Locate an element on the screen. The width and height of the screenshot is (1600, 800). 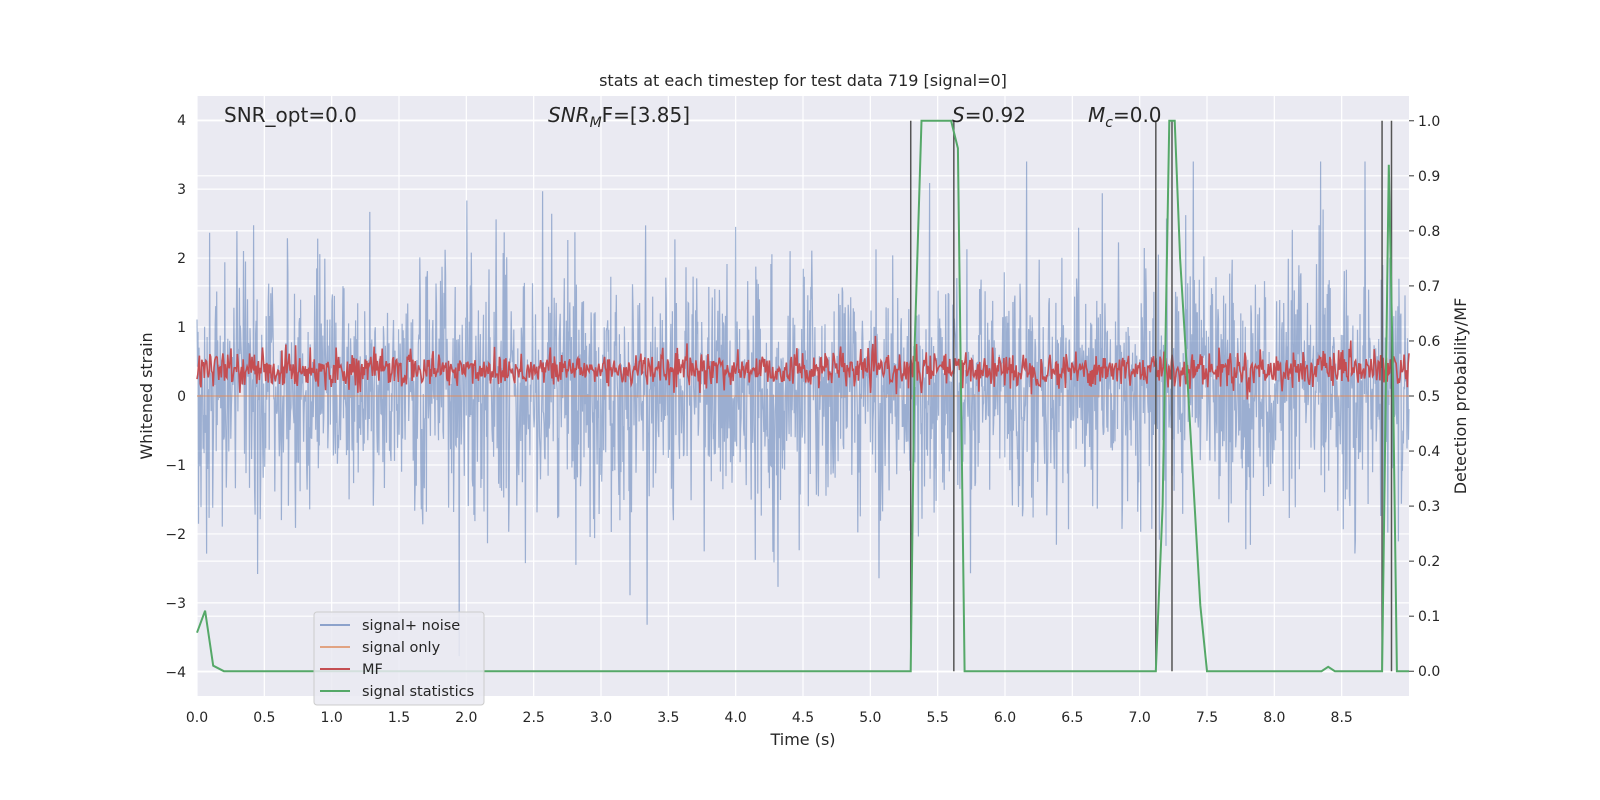
y-left-tick-label: 2 is located at coordinates (181, 259).